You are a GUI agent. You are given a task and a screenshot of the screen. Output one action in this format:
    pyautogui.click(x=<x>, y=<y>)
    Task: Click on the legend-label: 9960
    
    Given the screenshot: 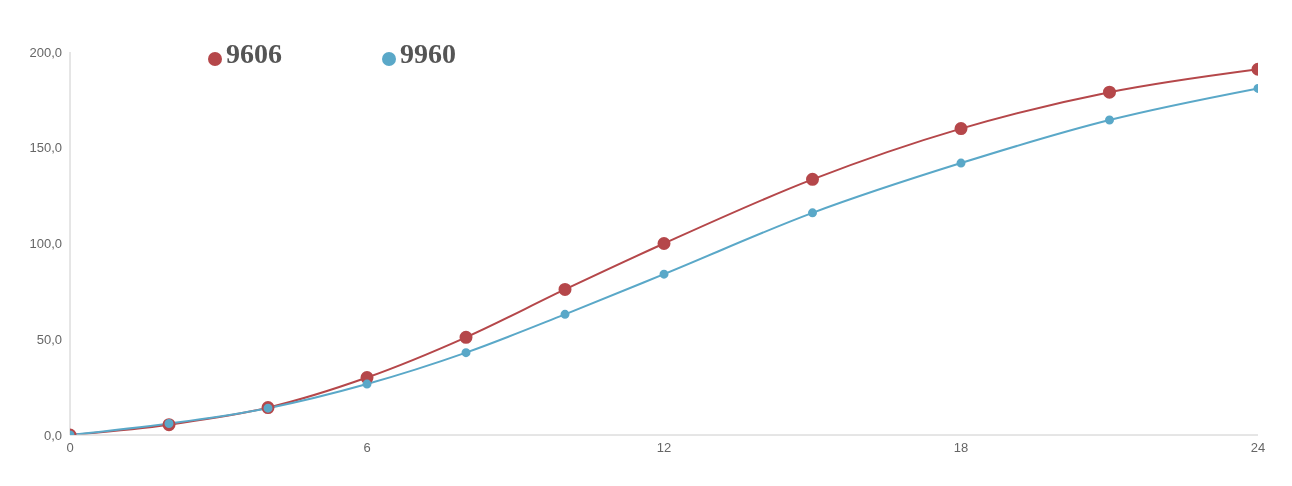 What is the action you would take?
    pyautogui.click(x=428, y=53)
    